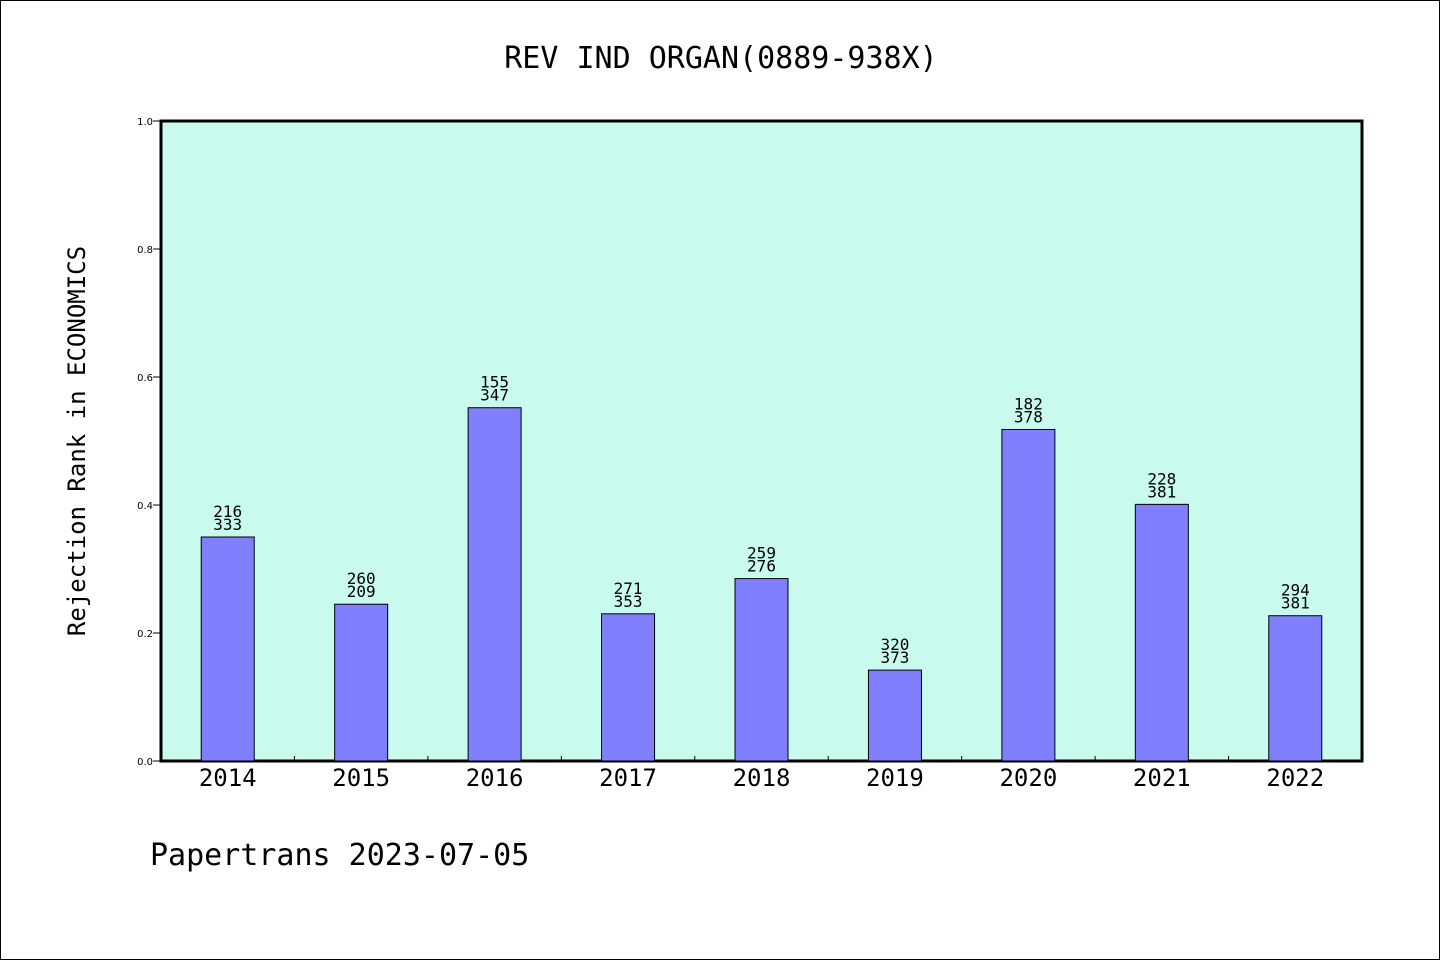 Image resolution: width=1440 pixels, height=960 pixels. Describe the element at coordinates (1161, 478) in the screenshot. I see `bar-label-top: 228` at that location.